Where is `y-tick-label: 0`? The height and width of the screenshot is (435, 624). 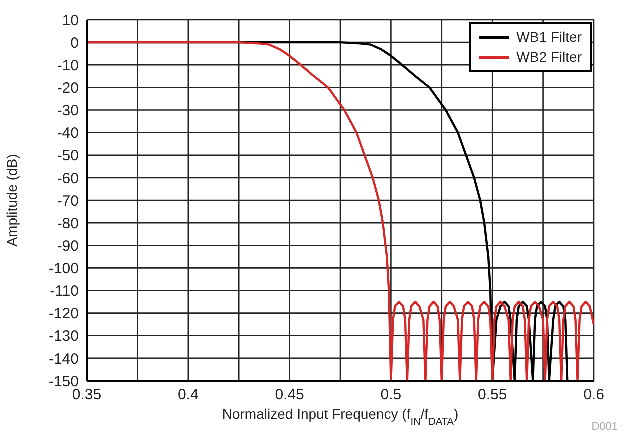 y-tick-label: 0 is located at coordinates (74, 43).